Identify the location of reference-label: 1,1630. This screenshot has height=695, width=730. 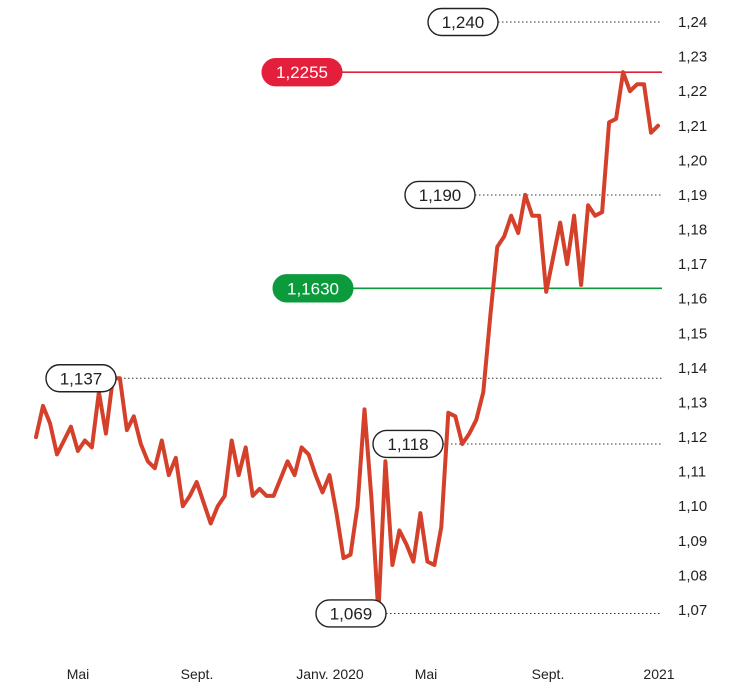
(313, 288).